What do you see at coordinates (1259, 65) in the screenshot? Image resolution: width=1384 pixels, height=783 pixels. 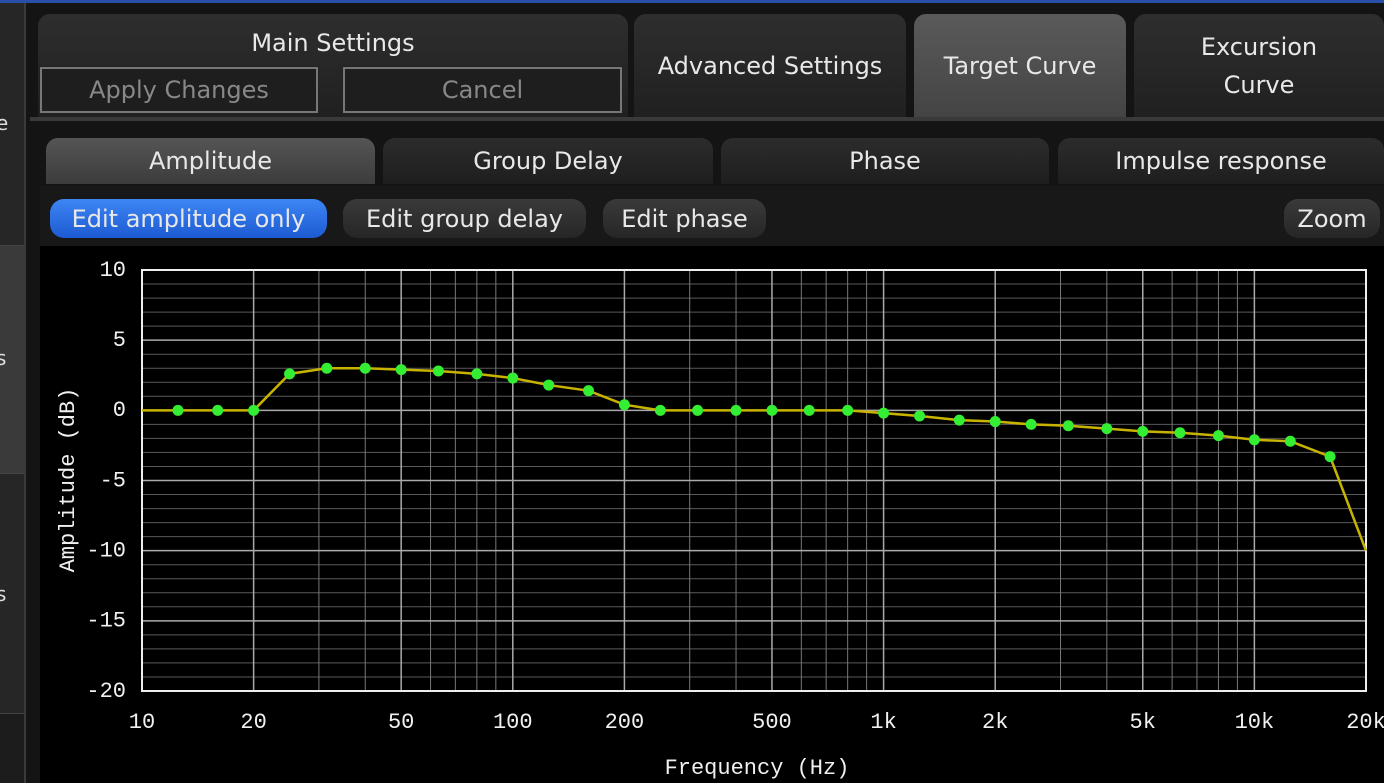 I see `tab: Excursion Curve` at bounding box center [1259, 65].